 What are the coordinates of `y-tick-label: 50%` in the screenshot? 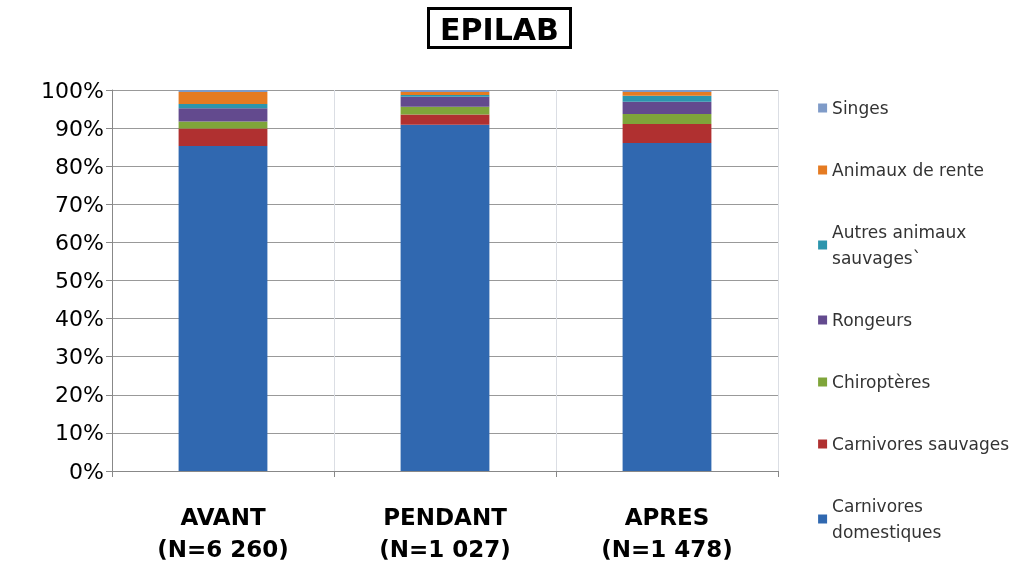 It's located at (79, 280).